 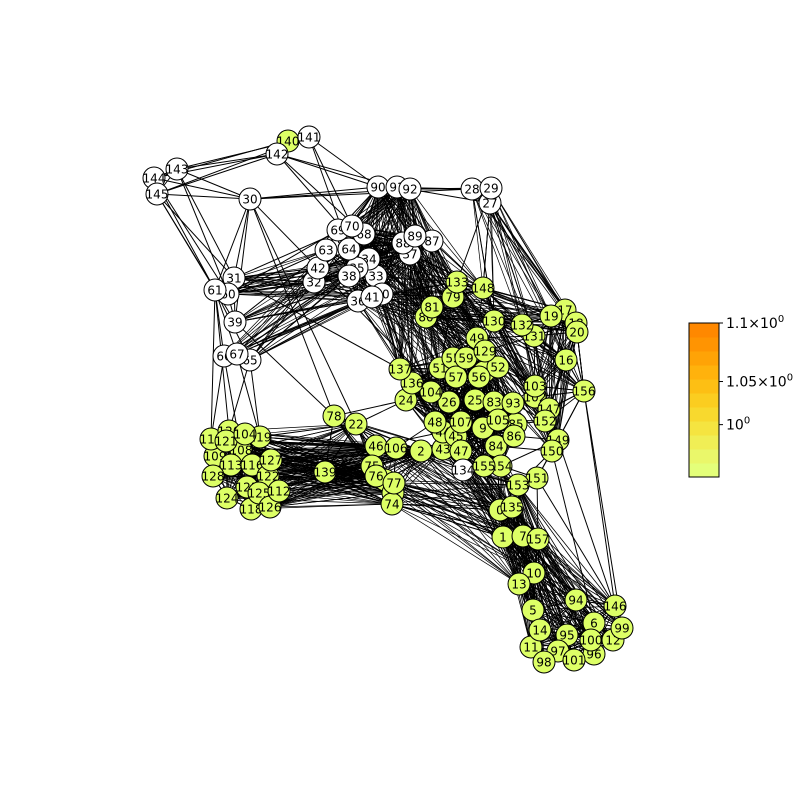 I want to click on node-label: 29, so click(x=490, y=189).